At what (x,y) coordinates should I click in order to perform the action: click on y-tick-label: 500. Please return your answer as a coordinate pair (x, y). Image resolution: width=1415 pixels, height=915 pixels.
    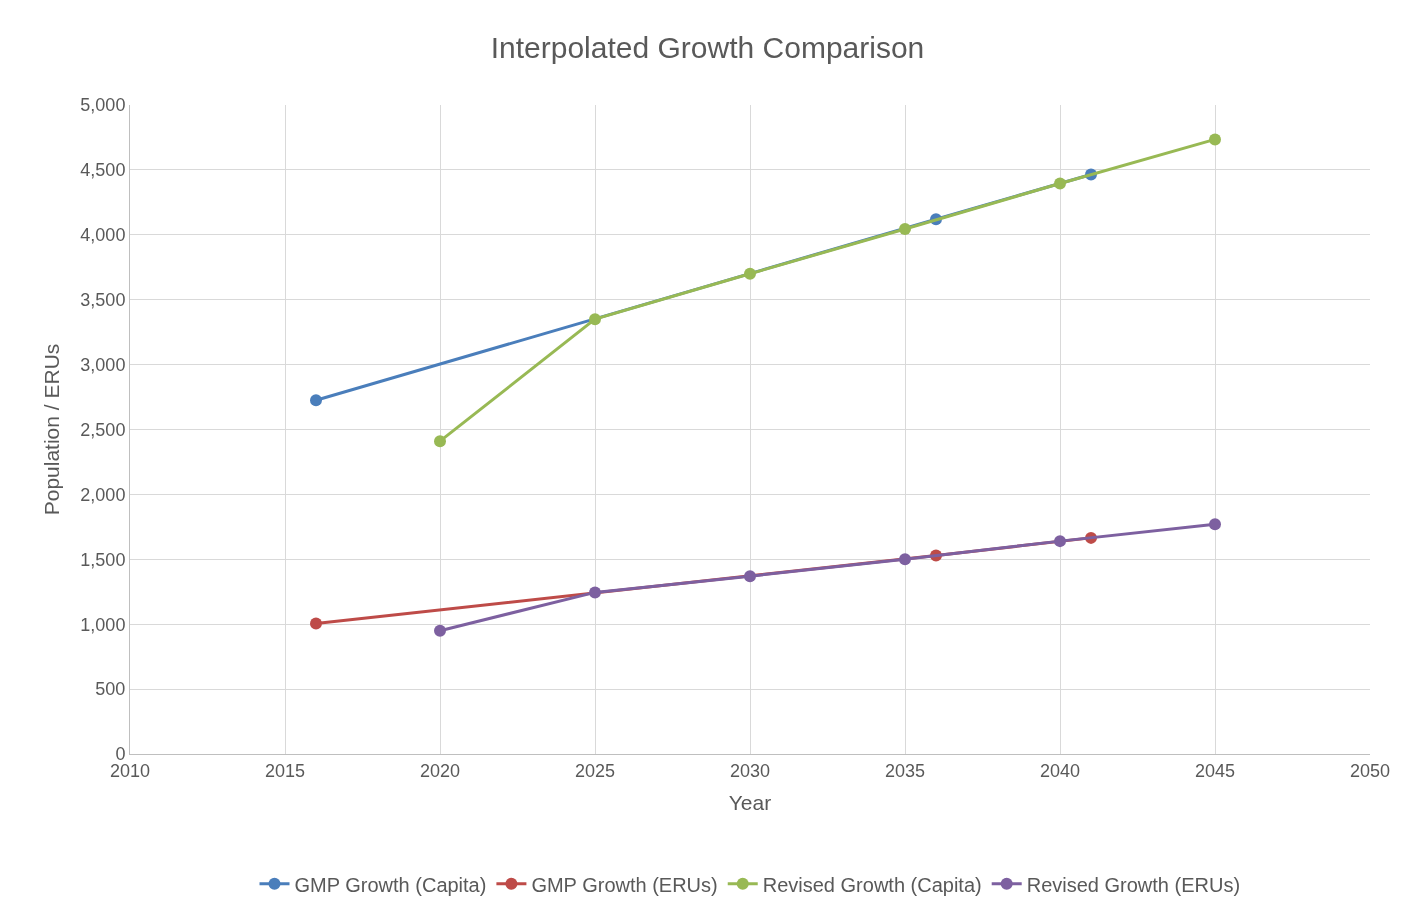
    Looking at the image, I should click on (110, 689).